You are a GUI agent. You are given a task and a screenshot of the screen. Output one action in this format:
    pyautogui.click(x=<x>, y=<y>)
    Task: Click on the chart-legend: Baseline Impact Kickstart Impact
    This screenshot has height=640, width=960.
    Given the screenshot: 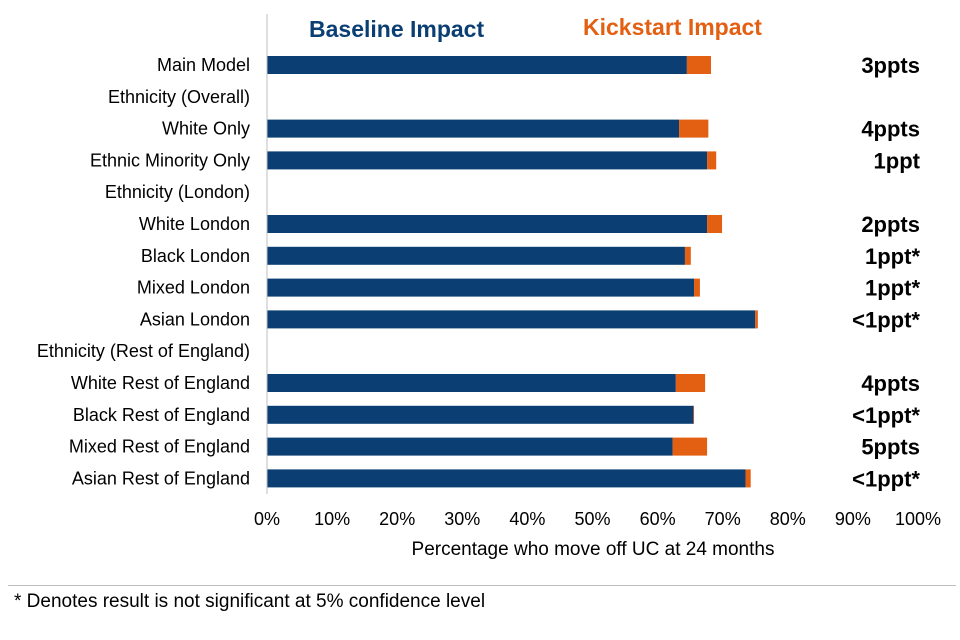 What is the action you would take?
    pyautogui.click(x=535, y=28)
    